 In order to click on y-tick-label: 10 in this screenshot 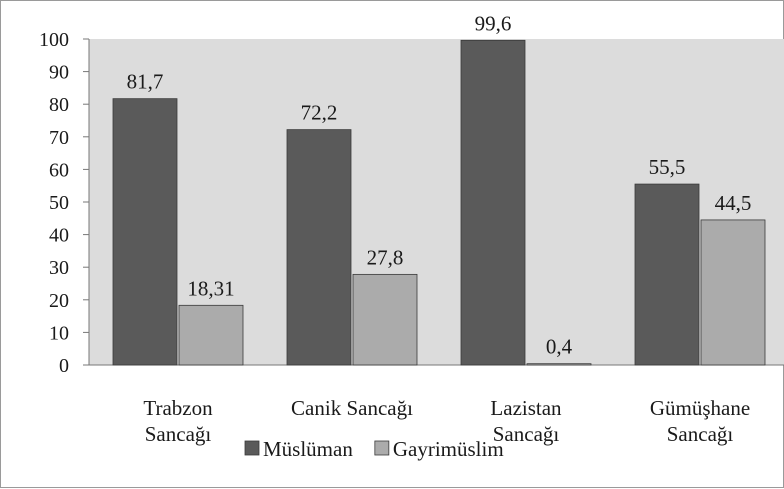, I will do `click(59, 333)`.